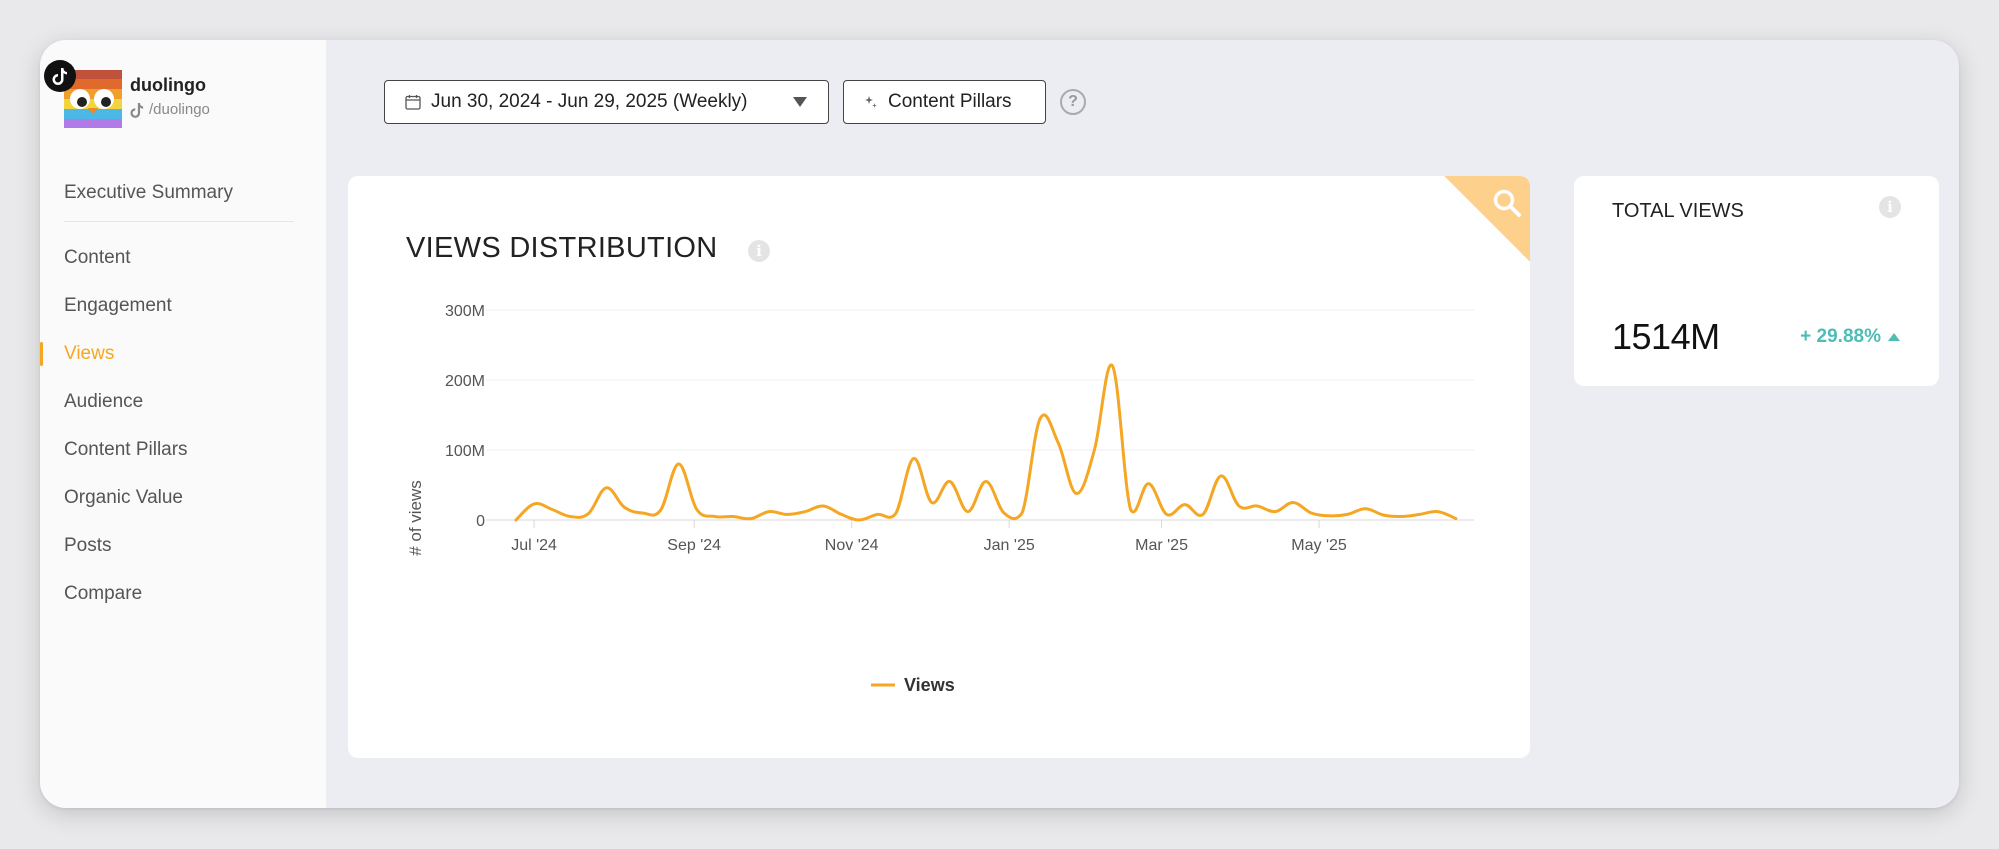  What do you see at coordinates (1894, 337) in the screenshot?
I see `triangle-up-icon` at bounding box center [1894, 337].